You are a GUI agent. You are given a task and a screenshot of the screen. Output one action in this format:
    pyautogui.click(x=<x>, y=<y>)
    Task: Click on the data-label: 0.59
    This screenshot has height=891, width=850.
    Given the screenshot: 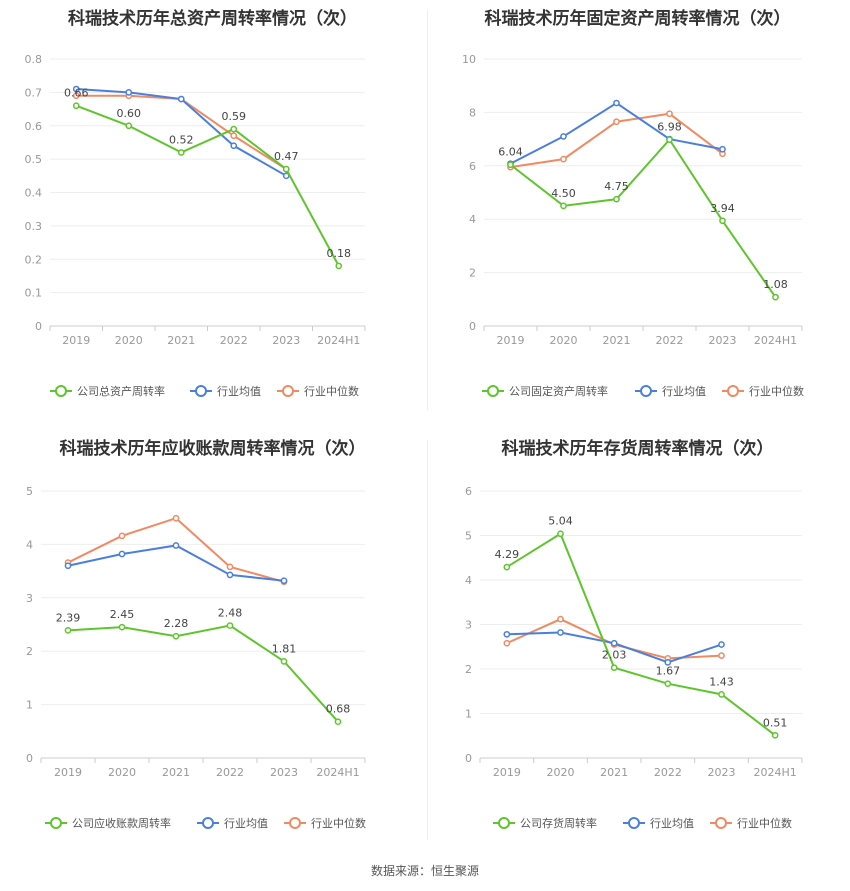 What is the action you would take?
    pyautogui.click(x=234, y=116)
    